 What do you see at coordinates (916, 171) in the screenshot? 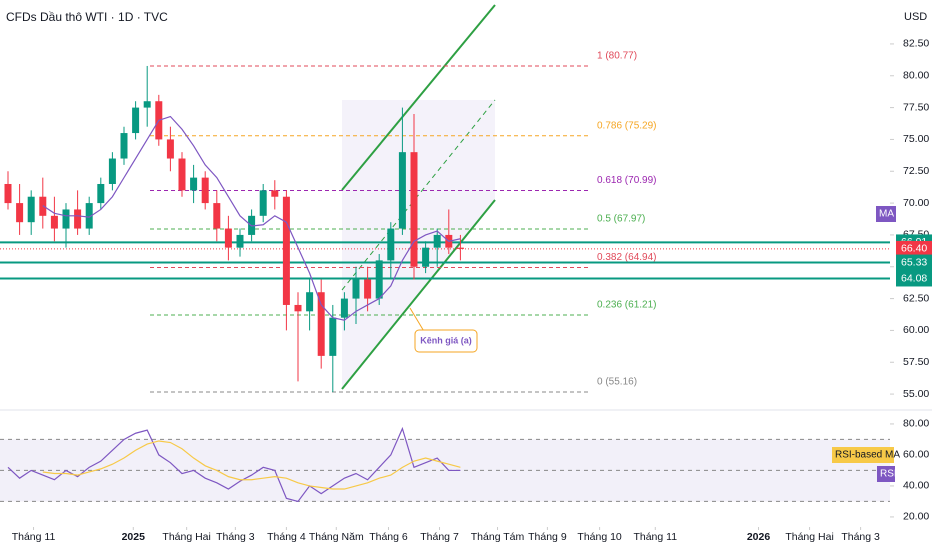
I see `y-tick-label: 72.50` at bounding box center [916, 171].